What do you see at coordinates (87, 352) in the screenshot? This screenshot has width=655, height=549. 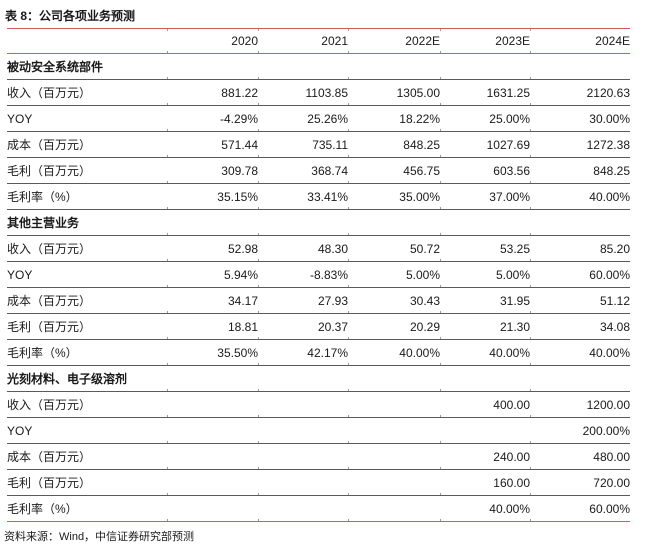 I see `row-label: 毛利率（%）` at bounding box center [87, 352].